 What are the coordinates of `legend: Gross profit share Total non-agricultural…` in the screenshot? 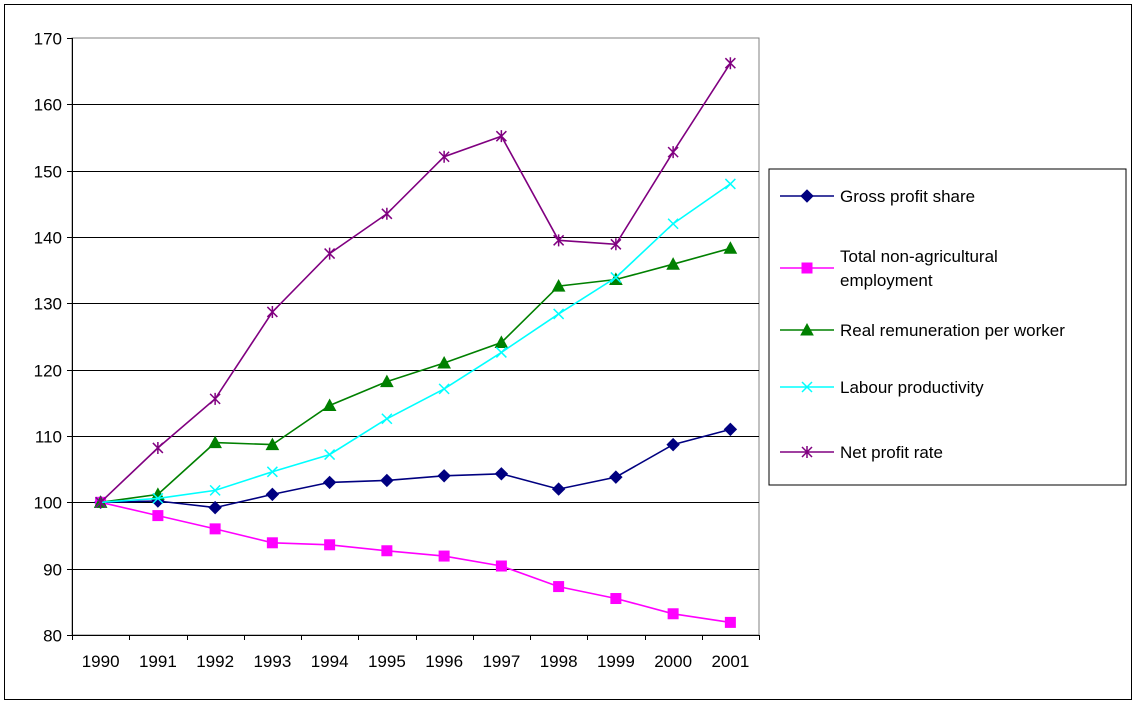 It's located at (947, 327).